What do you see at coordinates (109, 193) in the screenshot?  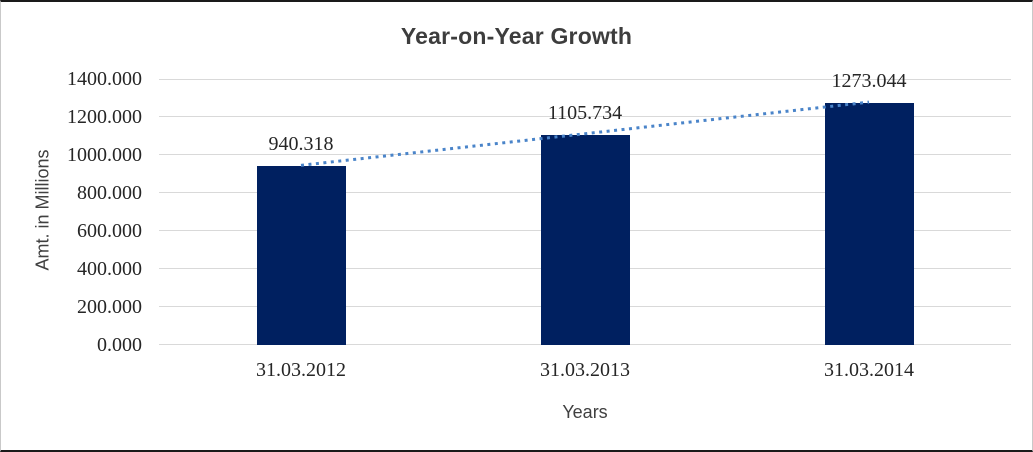 I see `y-tick-label: 800.000` at bounding box center [109, 193].